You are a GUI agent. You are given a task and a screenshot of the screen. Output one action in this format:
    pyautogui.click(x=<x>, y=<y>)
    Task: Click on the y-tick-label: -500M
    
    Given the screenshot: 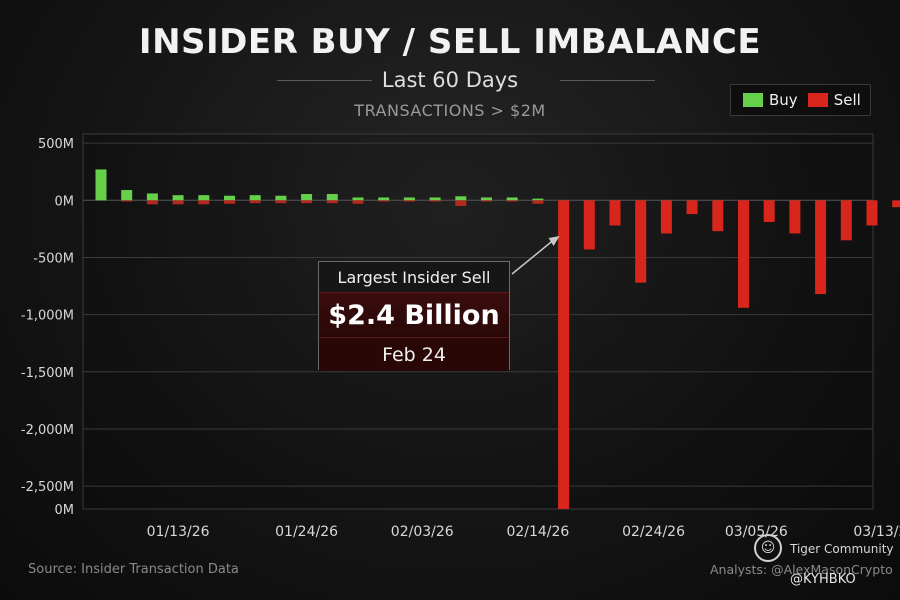 What is the action you would take?
    pyautogui.click(x=53, y=258)
    